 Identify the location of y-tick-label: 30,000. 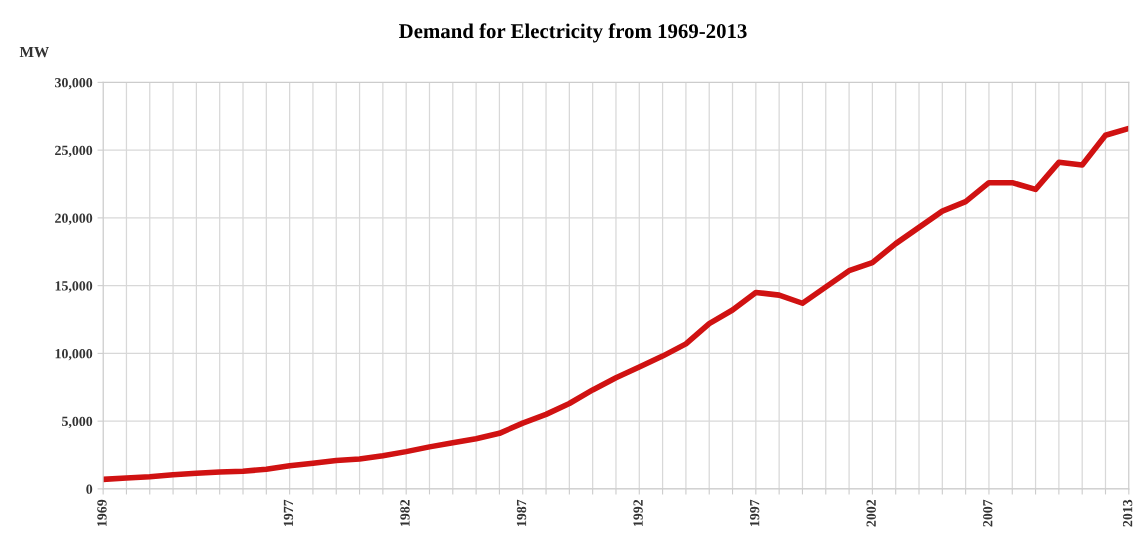
(74, 83).